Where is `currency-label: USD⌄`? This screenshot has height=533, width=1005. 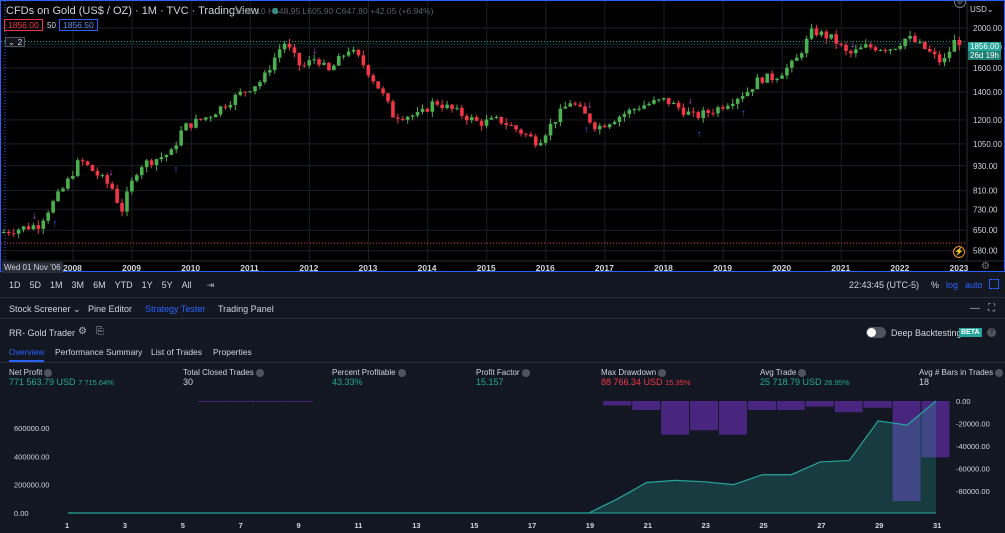 currency-label: USD⌄ is located at coordinates (982, 9).